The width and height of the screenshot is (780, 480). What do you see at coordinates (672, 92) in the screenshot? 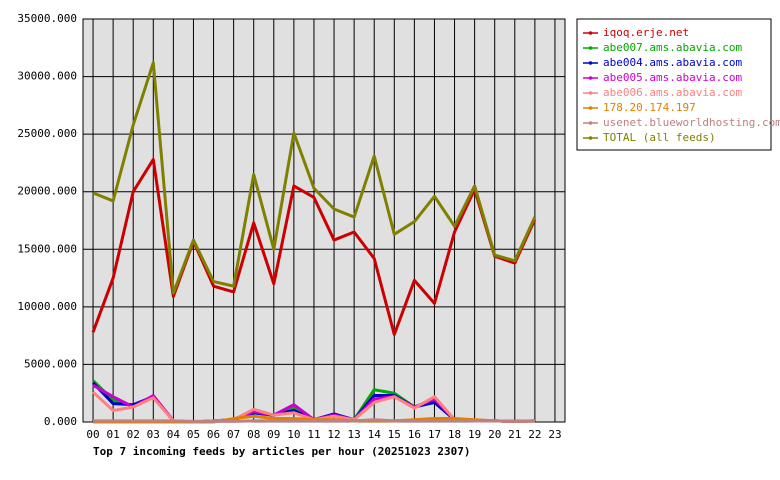
I see `legend-label: abe006.ams.abavia.com` at bounding box center [672, 92].